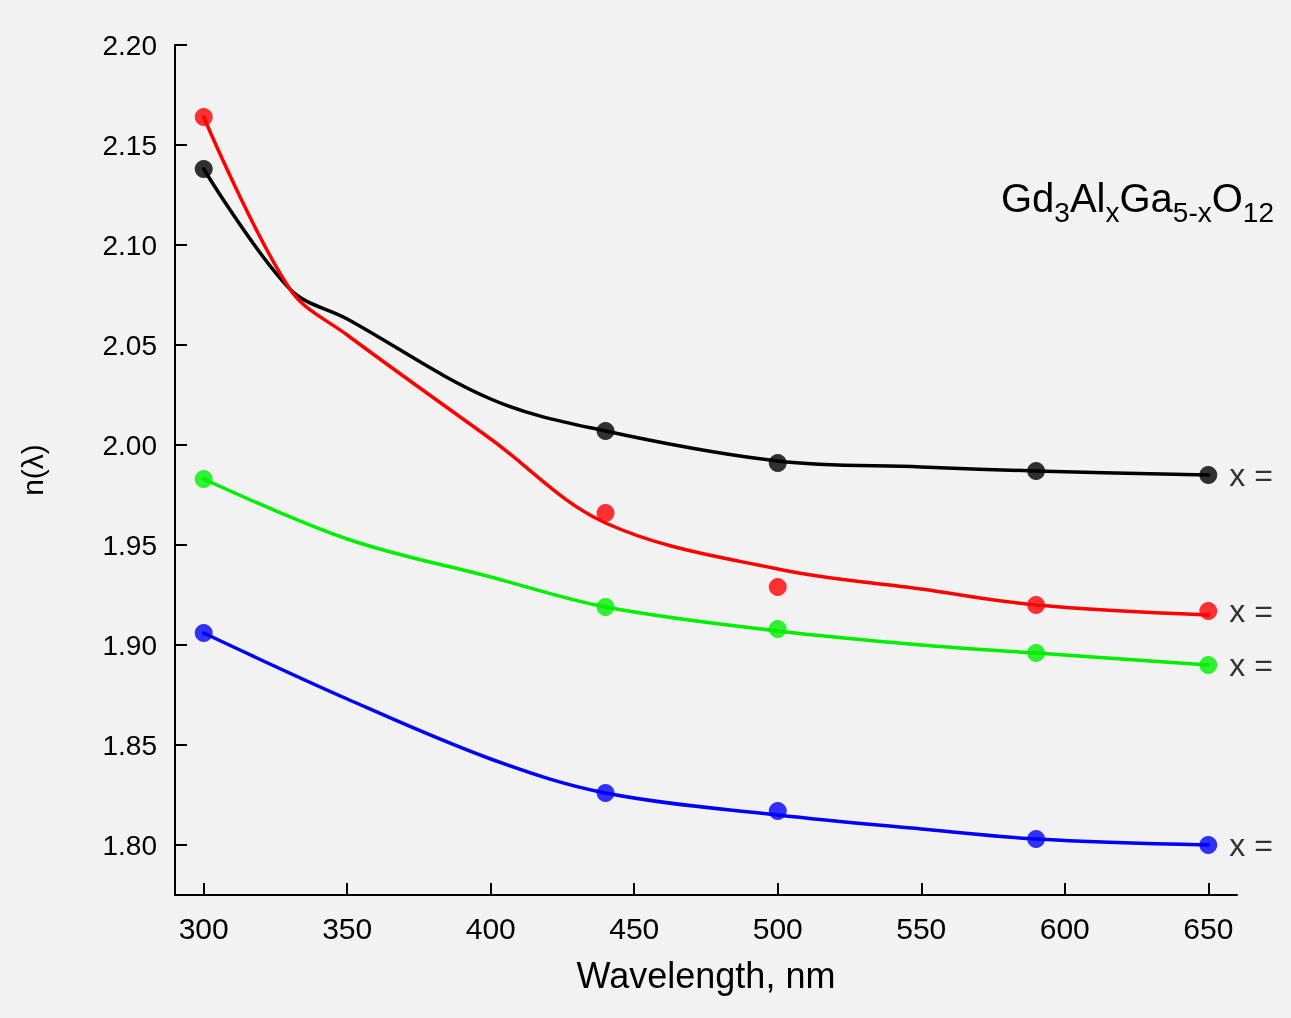 The width and height of the screenshot is (1291, 1018). What do you see at coordinates (129, 245) in the screenshot?
I see `y-tick-label: 2.10` at bounding box center [129, 245].